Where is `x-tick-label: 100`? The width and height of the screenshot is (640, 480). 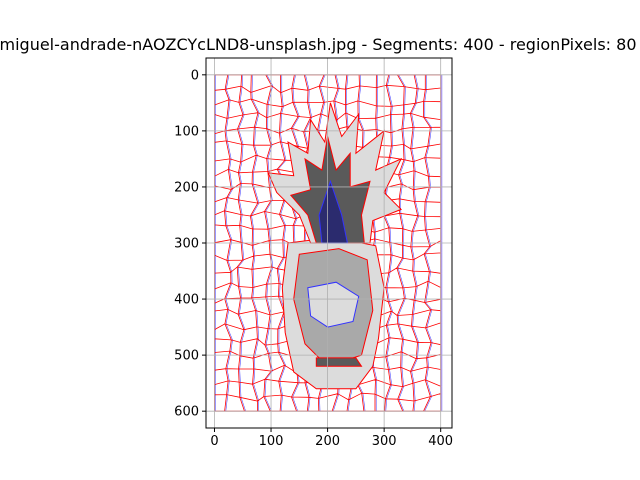
x-tick-label: 100 is located at coordinates (271, 441).